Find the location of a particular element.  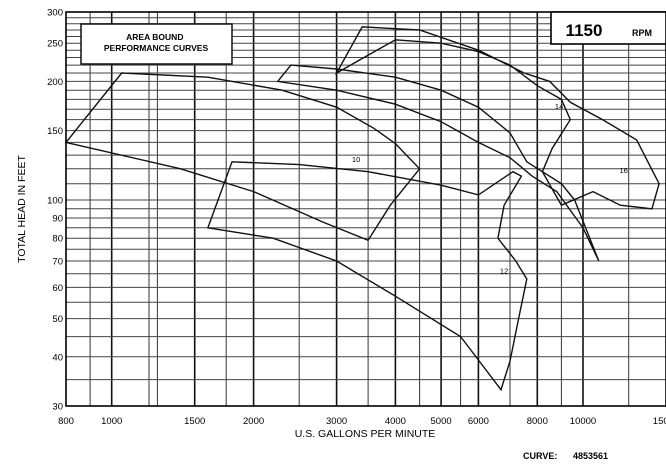

x-tick-label: 6000 is located at coordinates (478, 421).